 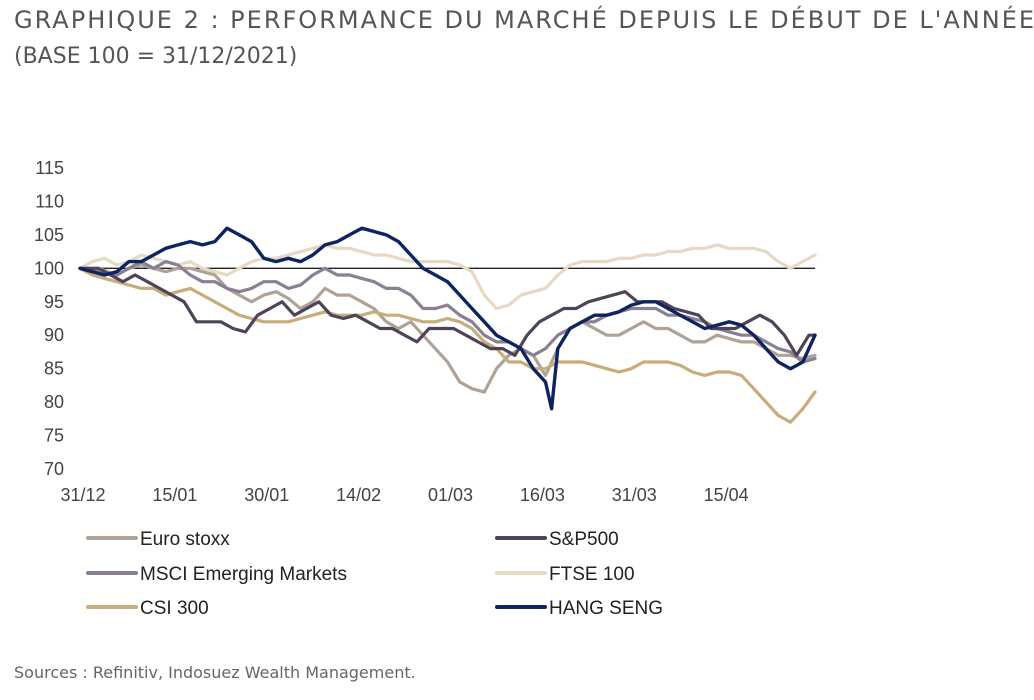 What do you see at coordinates (174, 495) in the screenshot?
I see `x-tick-label: 15/01` at bounding box center [174, 495].